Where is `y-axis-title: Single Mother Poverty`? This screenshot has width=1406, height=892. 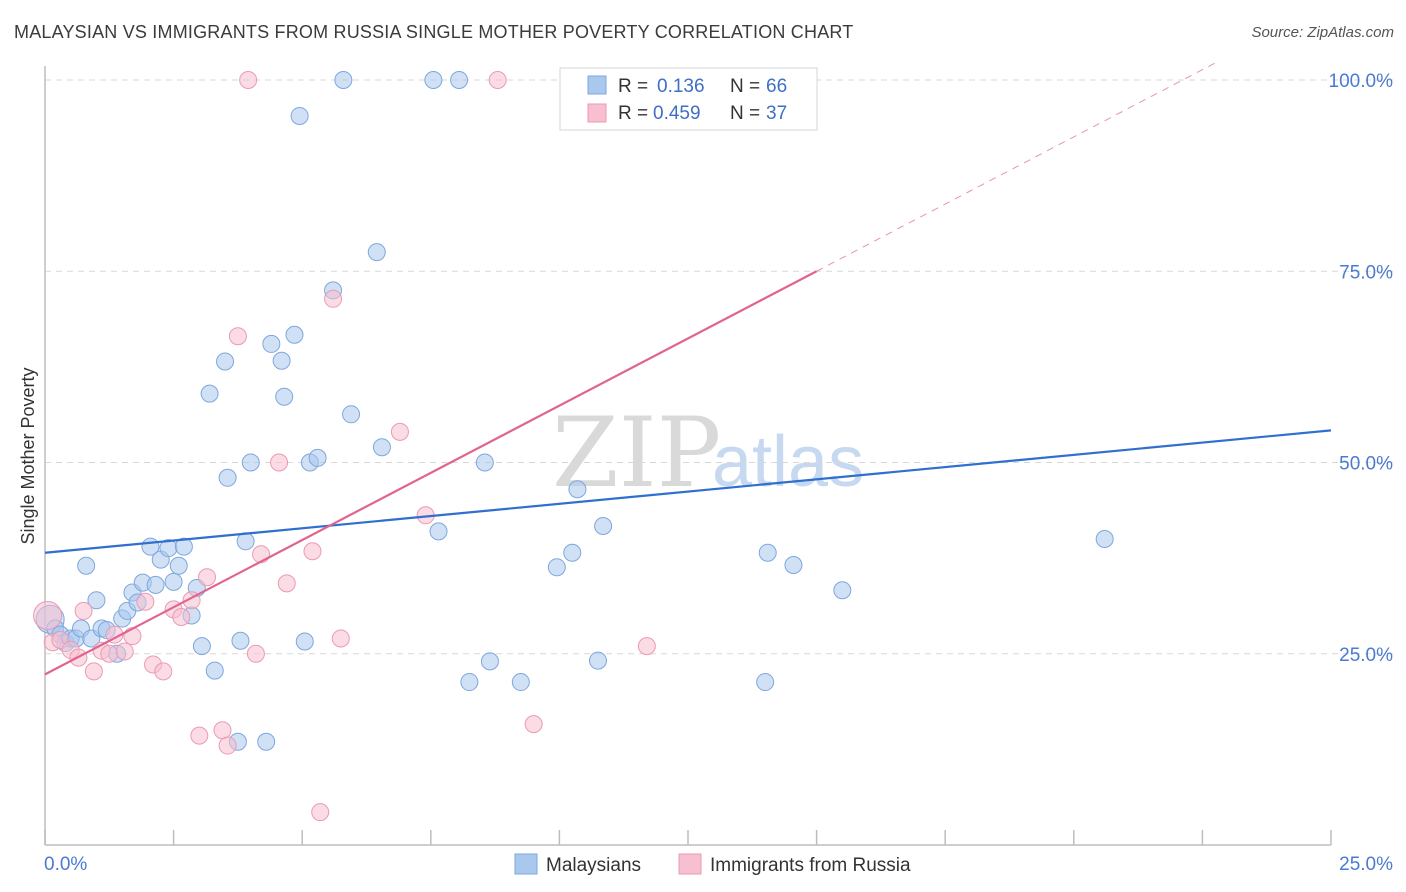
y-axis-title: Single Mother Poverty is located at coordinates (28, 455).